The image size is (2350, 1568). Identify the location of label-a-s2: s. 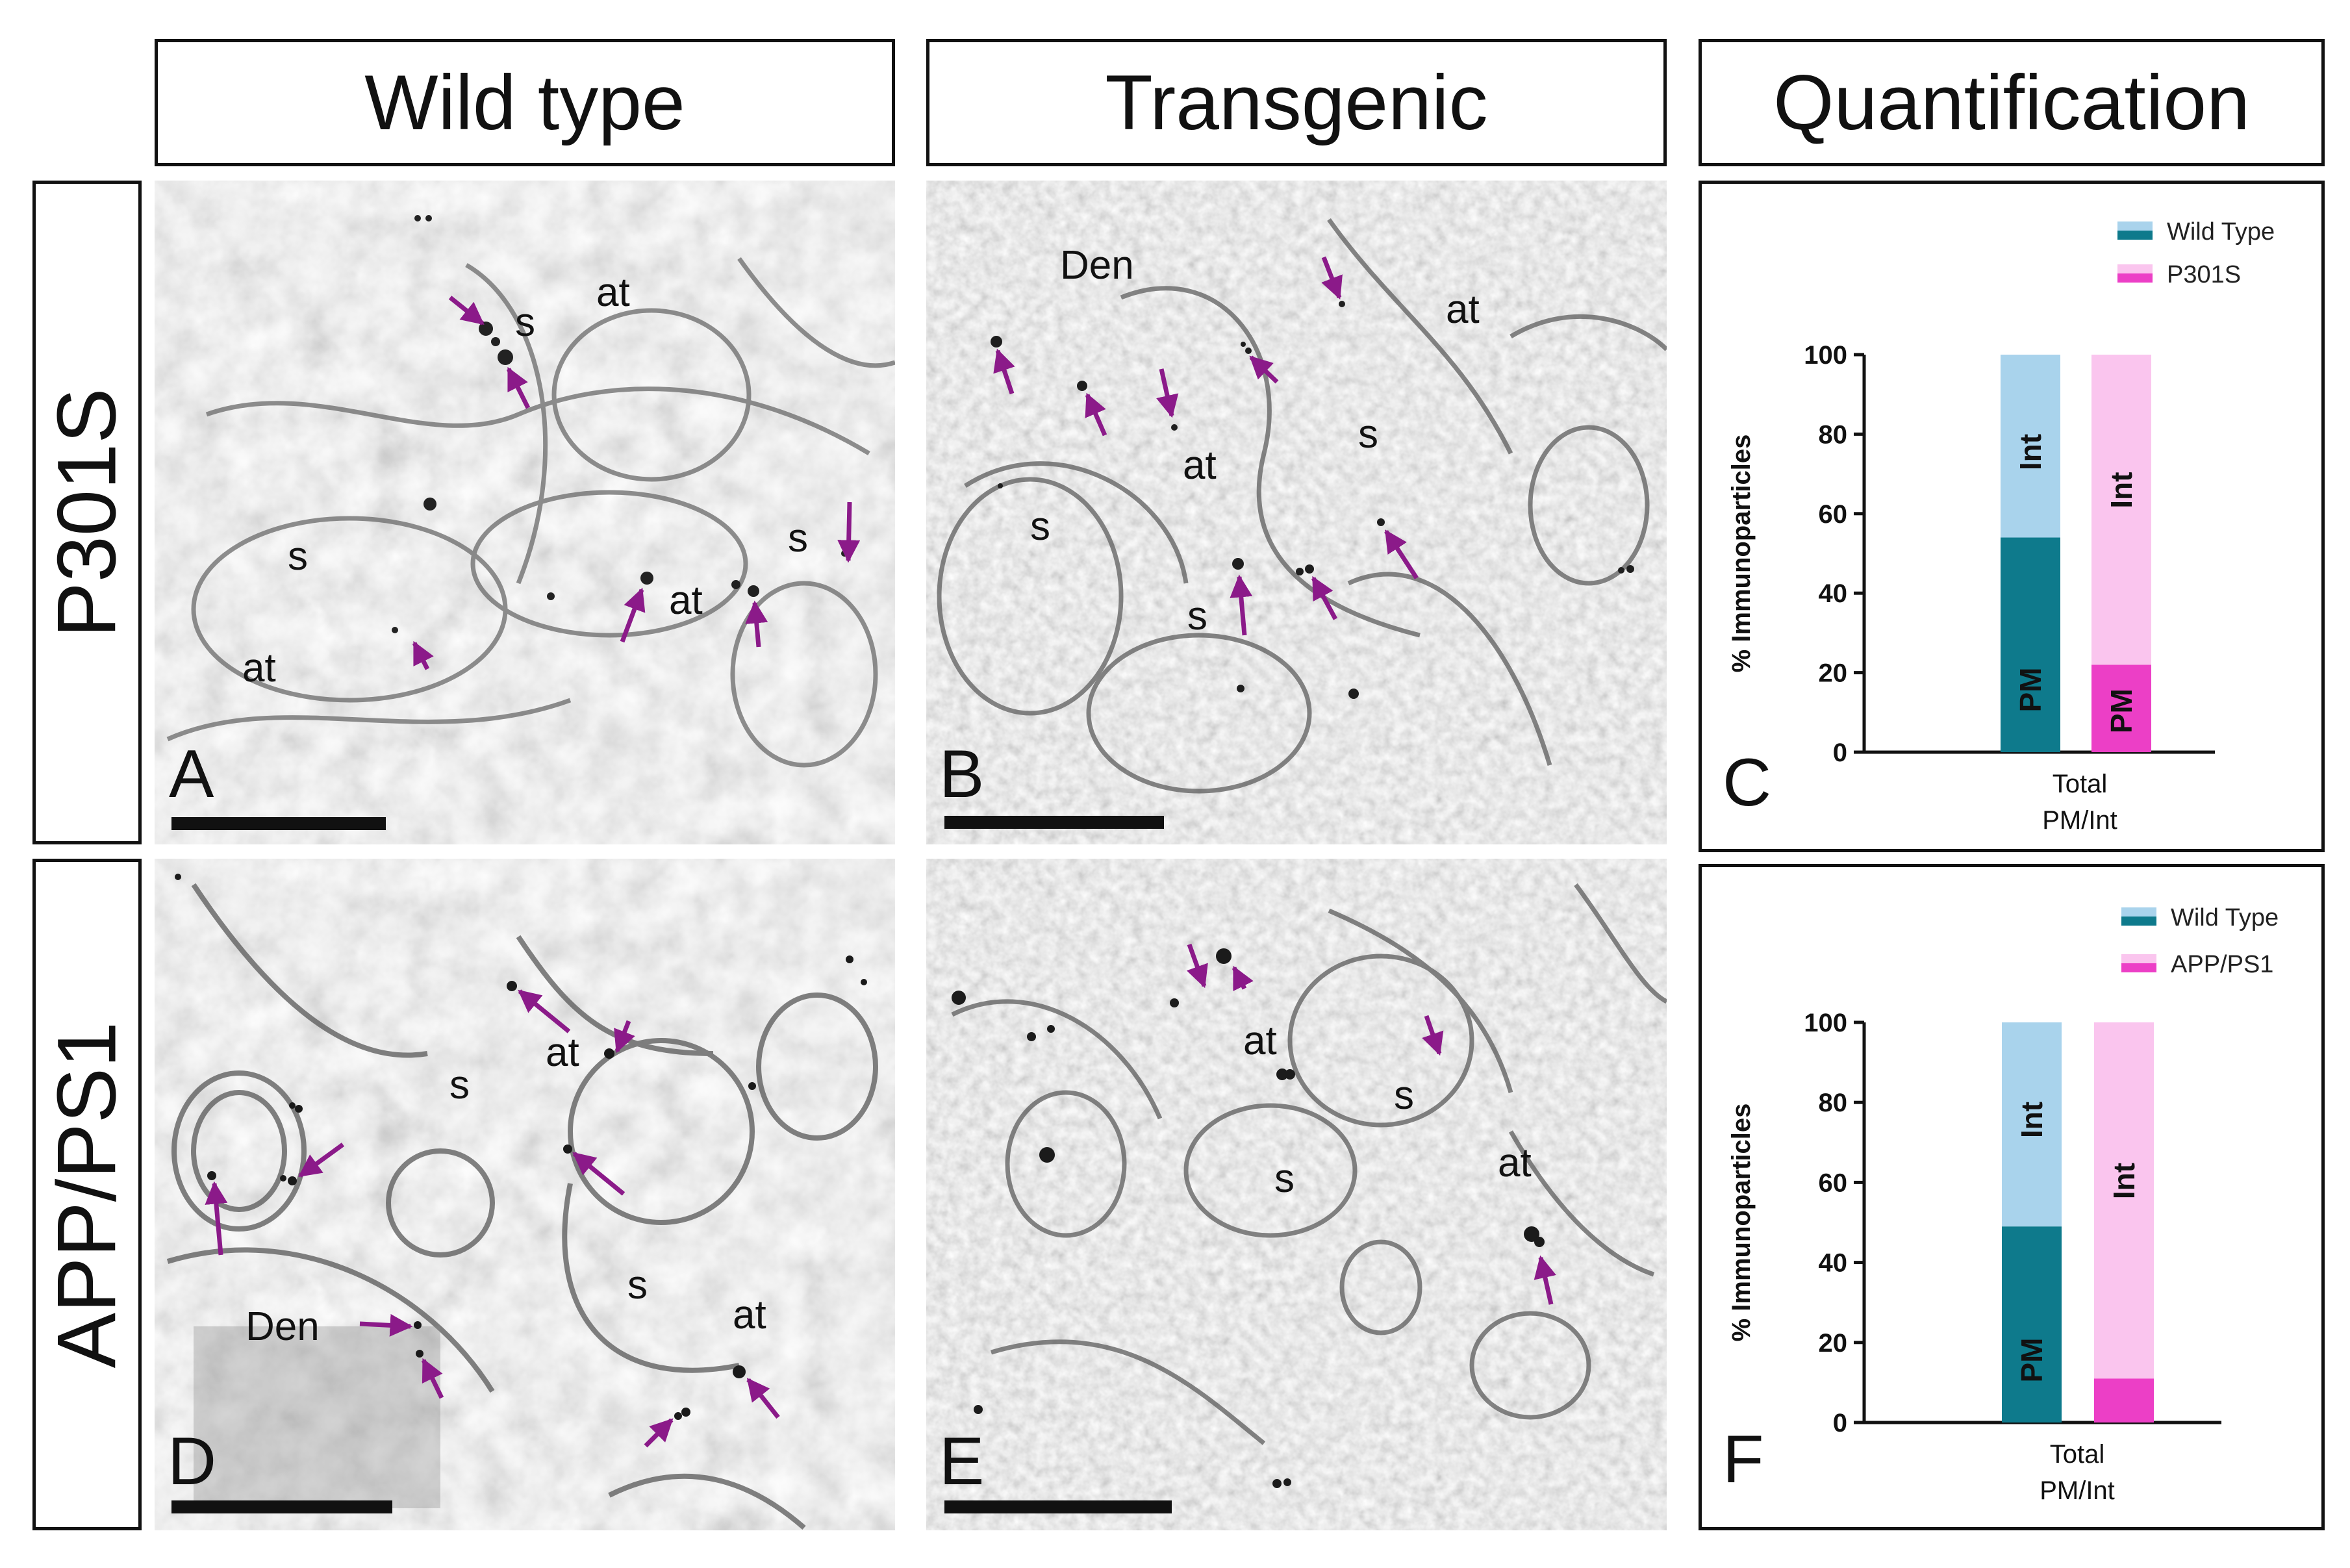
(298, 556).